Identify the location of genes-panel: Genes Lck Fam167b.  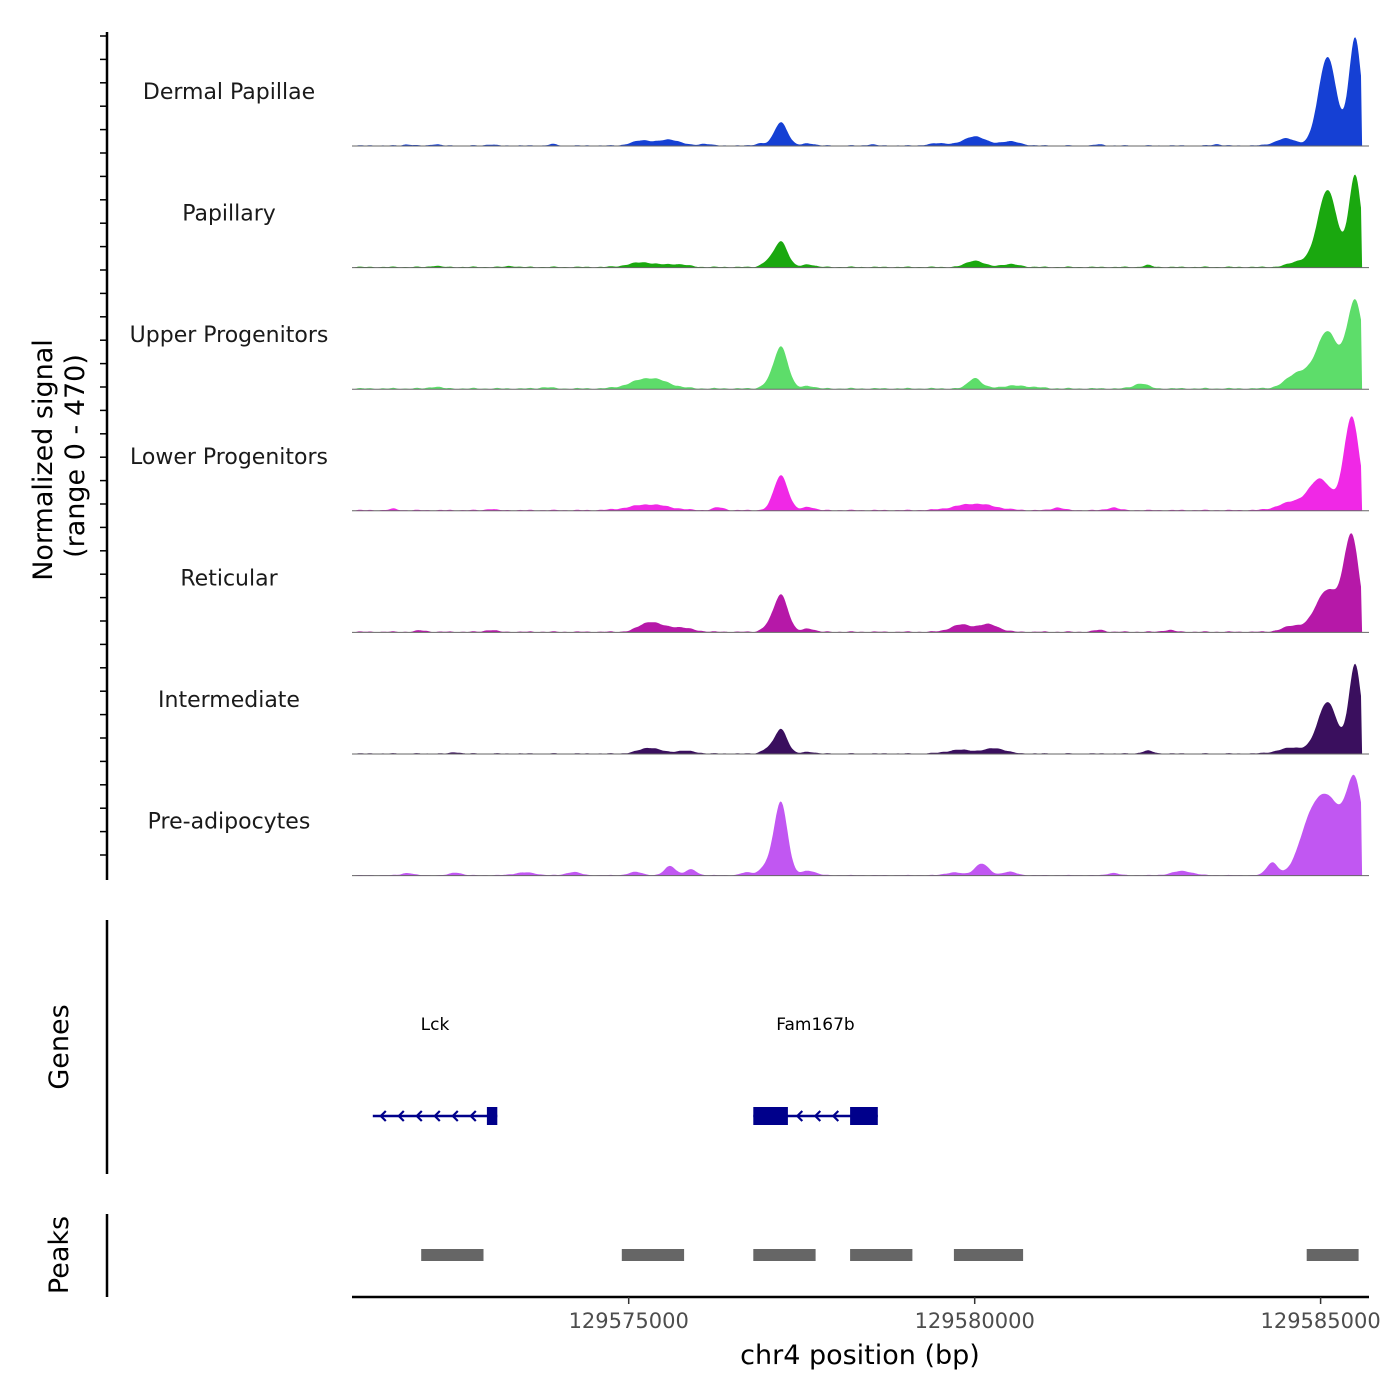
(461, 1047).